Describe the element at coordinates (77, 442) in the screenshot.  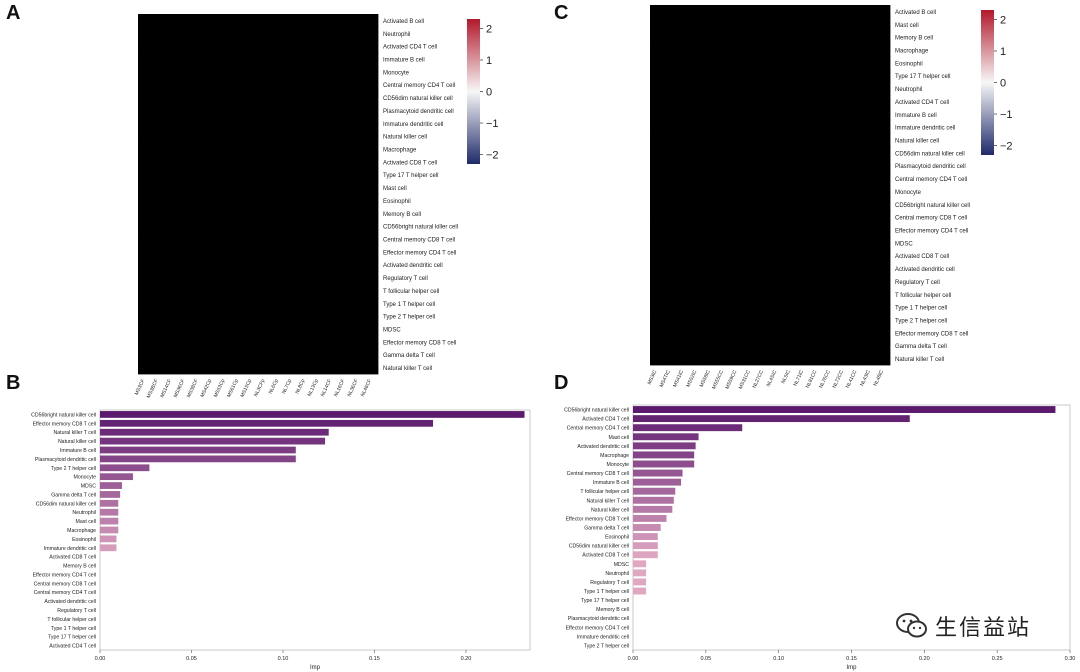
I see `bar-b-category-label: Natural killer cell` at that location.